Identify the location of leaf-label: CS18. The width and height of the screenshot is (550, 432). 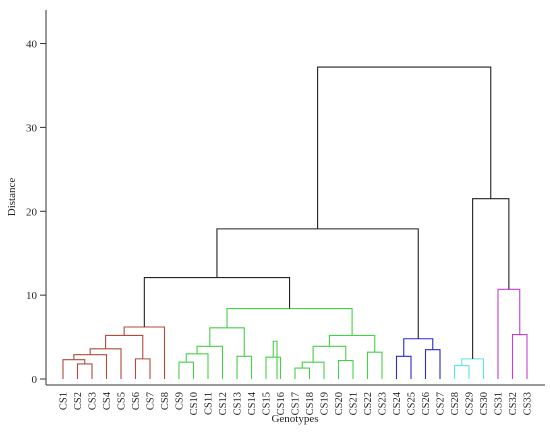
(310, 403).